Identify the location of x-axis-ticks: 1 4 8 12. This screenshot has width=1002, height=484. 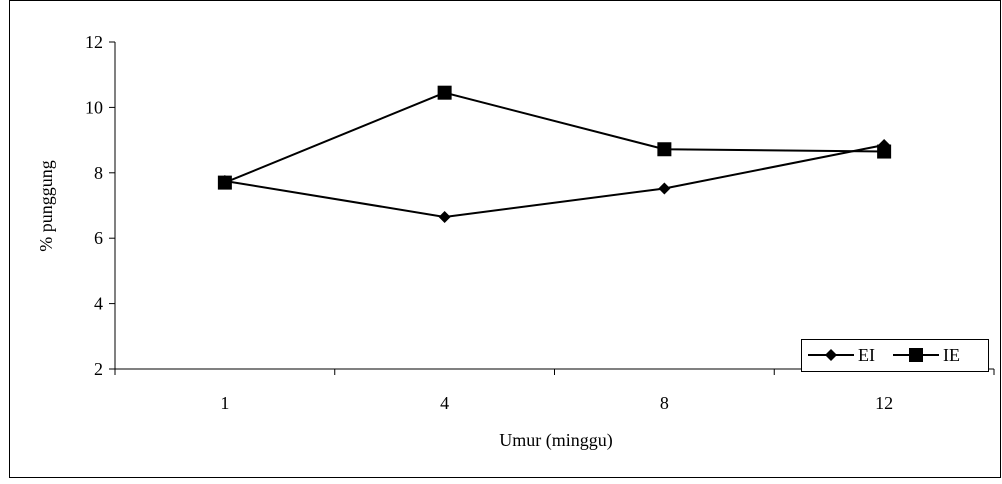
(554, 391).